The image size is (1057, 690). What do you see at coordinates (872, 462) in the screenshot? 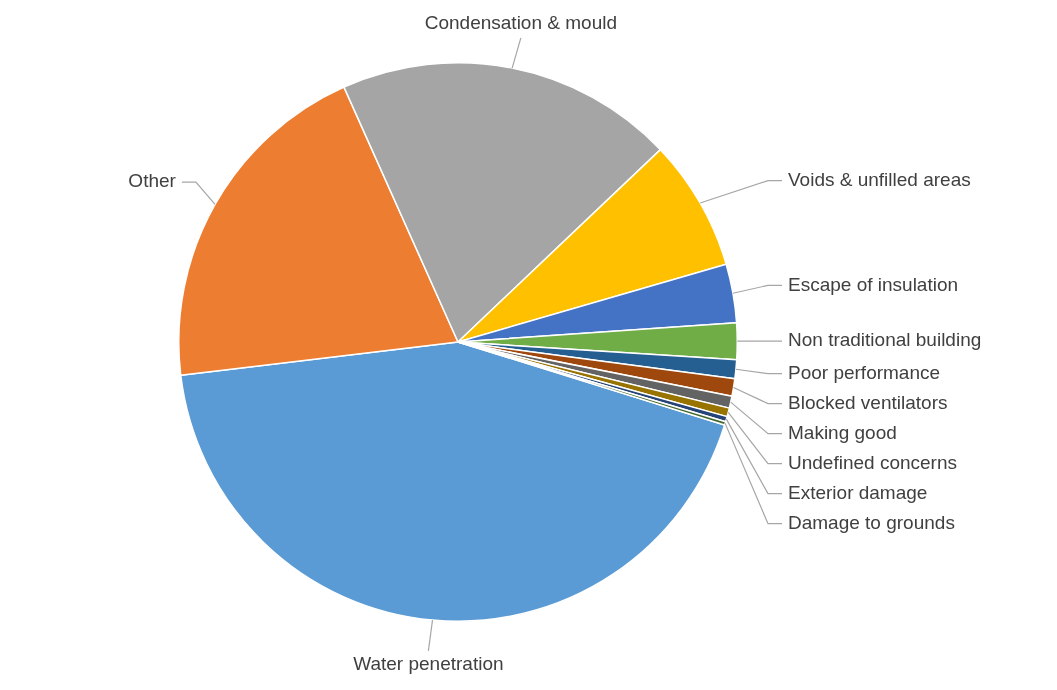
I see `slice-label: Undefined concerns` at bounding box center [872, 462].